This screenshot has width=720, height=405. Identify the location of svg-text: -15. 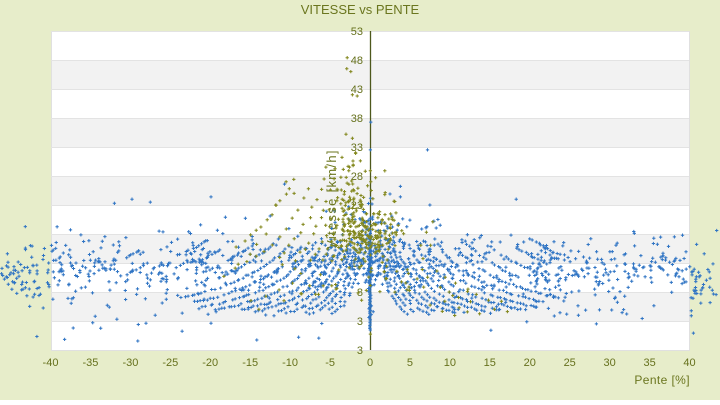
(250, 363).